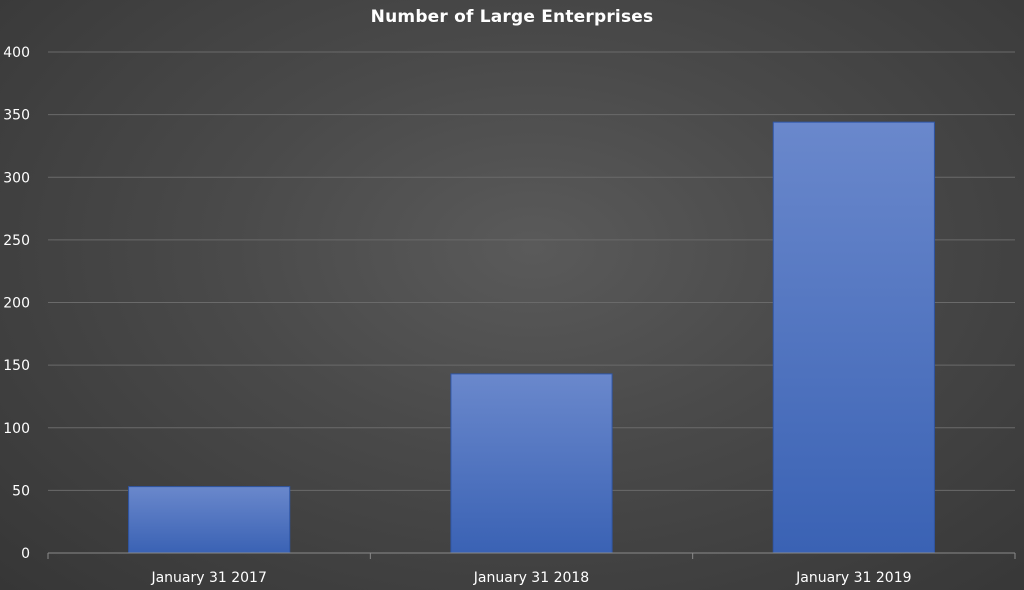 This screenshot has width=1024, height=590. I want to click on y-tick-label: 150, so click(16, 366).